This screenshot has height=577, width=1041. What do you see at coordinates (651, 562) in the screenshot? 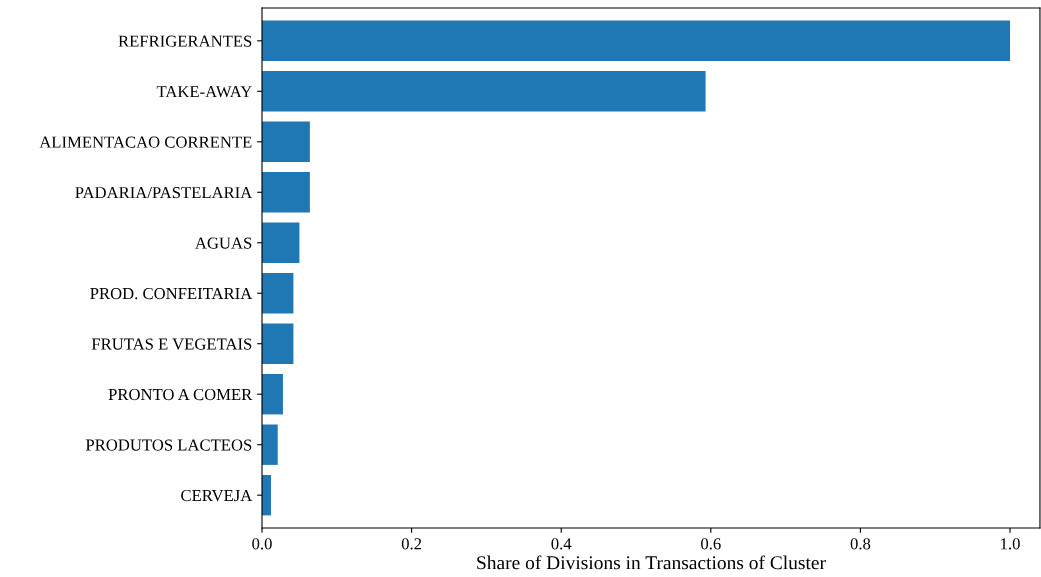
I see `x-axis-title: Share of Divisions in Transactions of Cluster` at bounding box center [651, 562].